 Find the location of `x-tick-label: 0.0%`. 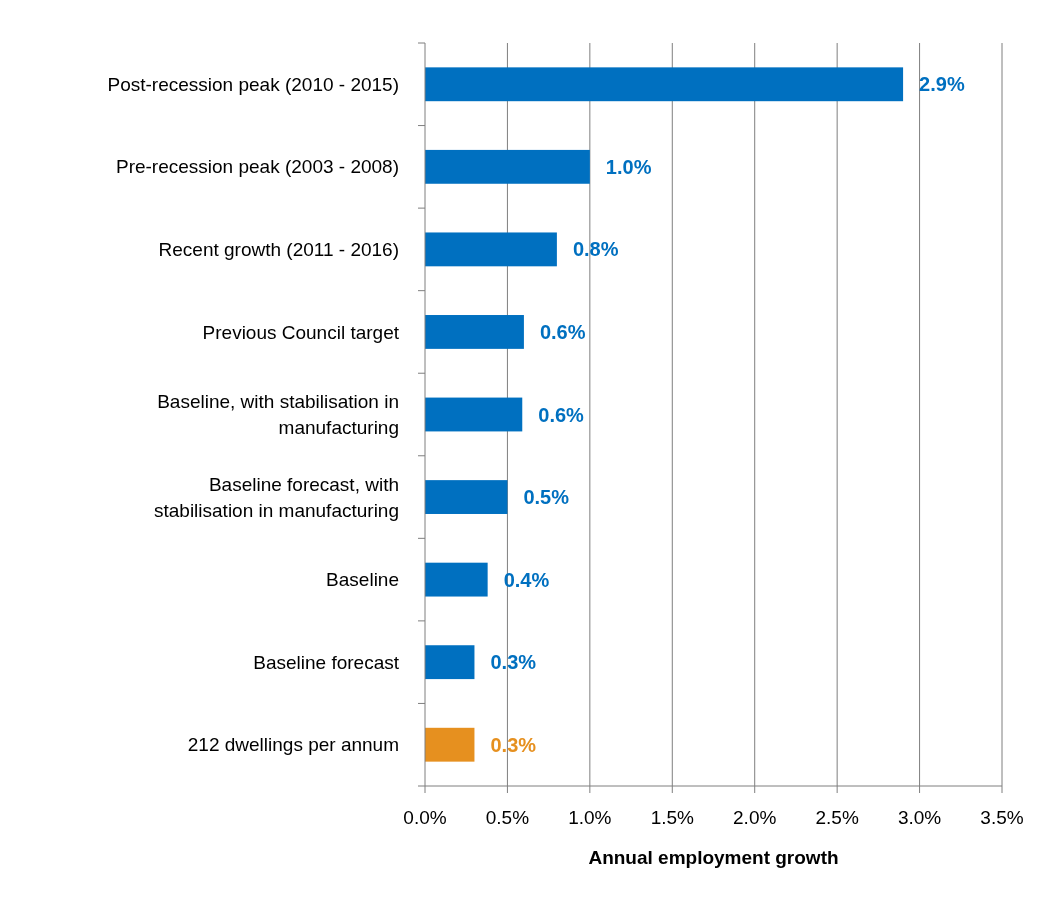

x-tick-label: 0.0% is located at coordinates (425, 817).